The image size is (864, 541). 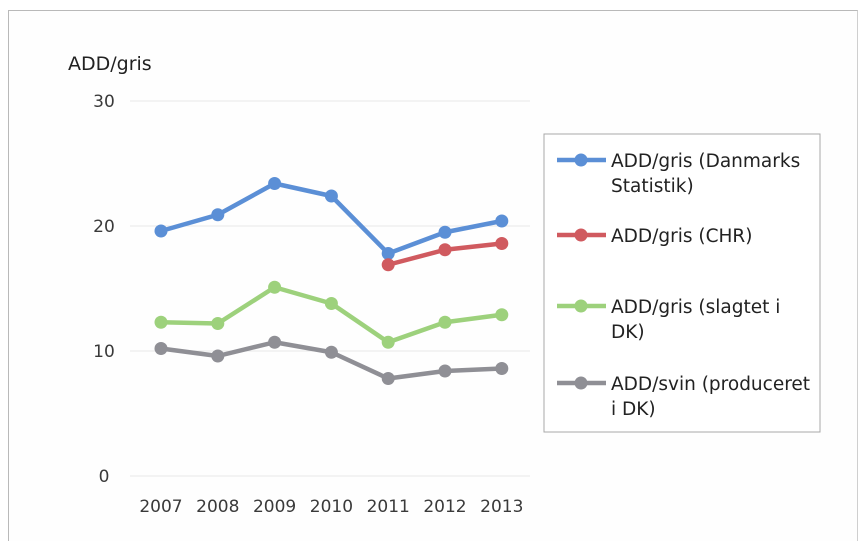 I want to click on y-tick-label: 10, so click(x=104, y=352).